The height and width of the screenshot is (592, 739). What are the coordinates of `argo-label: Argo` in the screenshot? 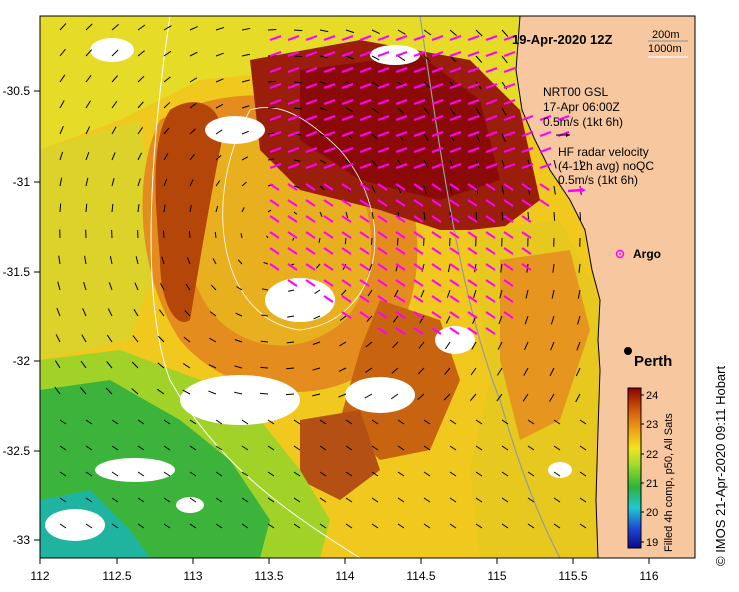 It's located at (647, 254).